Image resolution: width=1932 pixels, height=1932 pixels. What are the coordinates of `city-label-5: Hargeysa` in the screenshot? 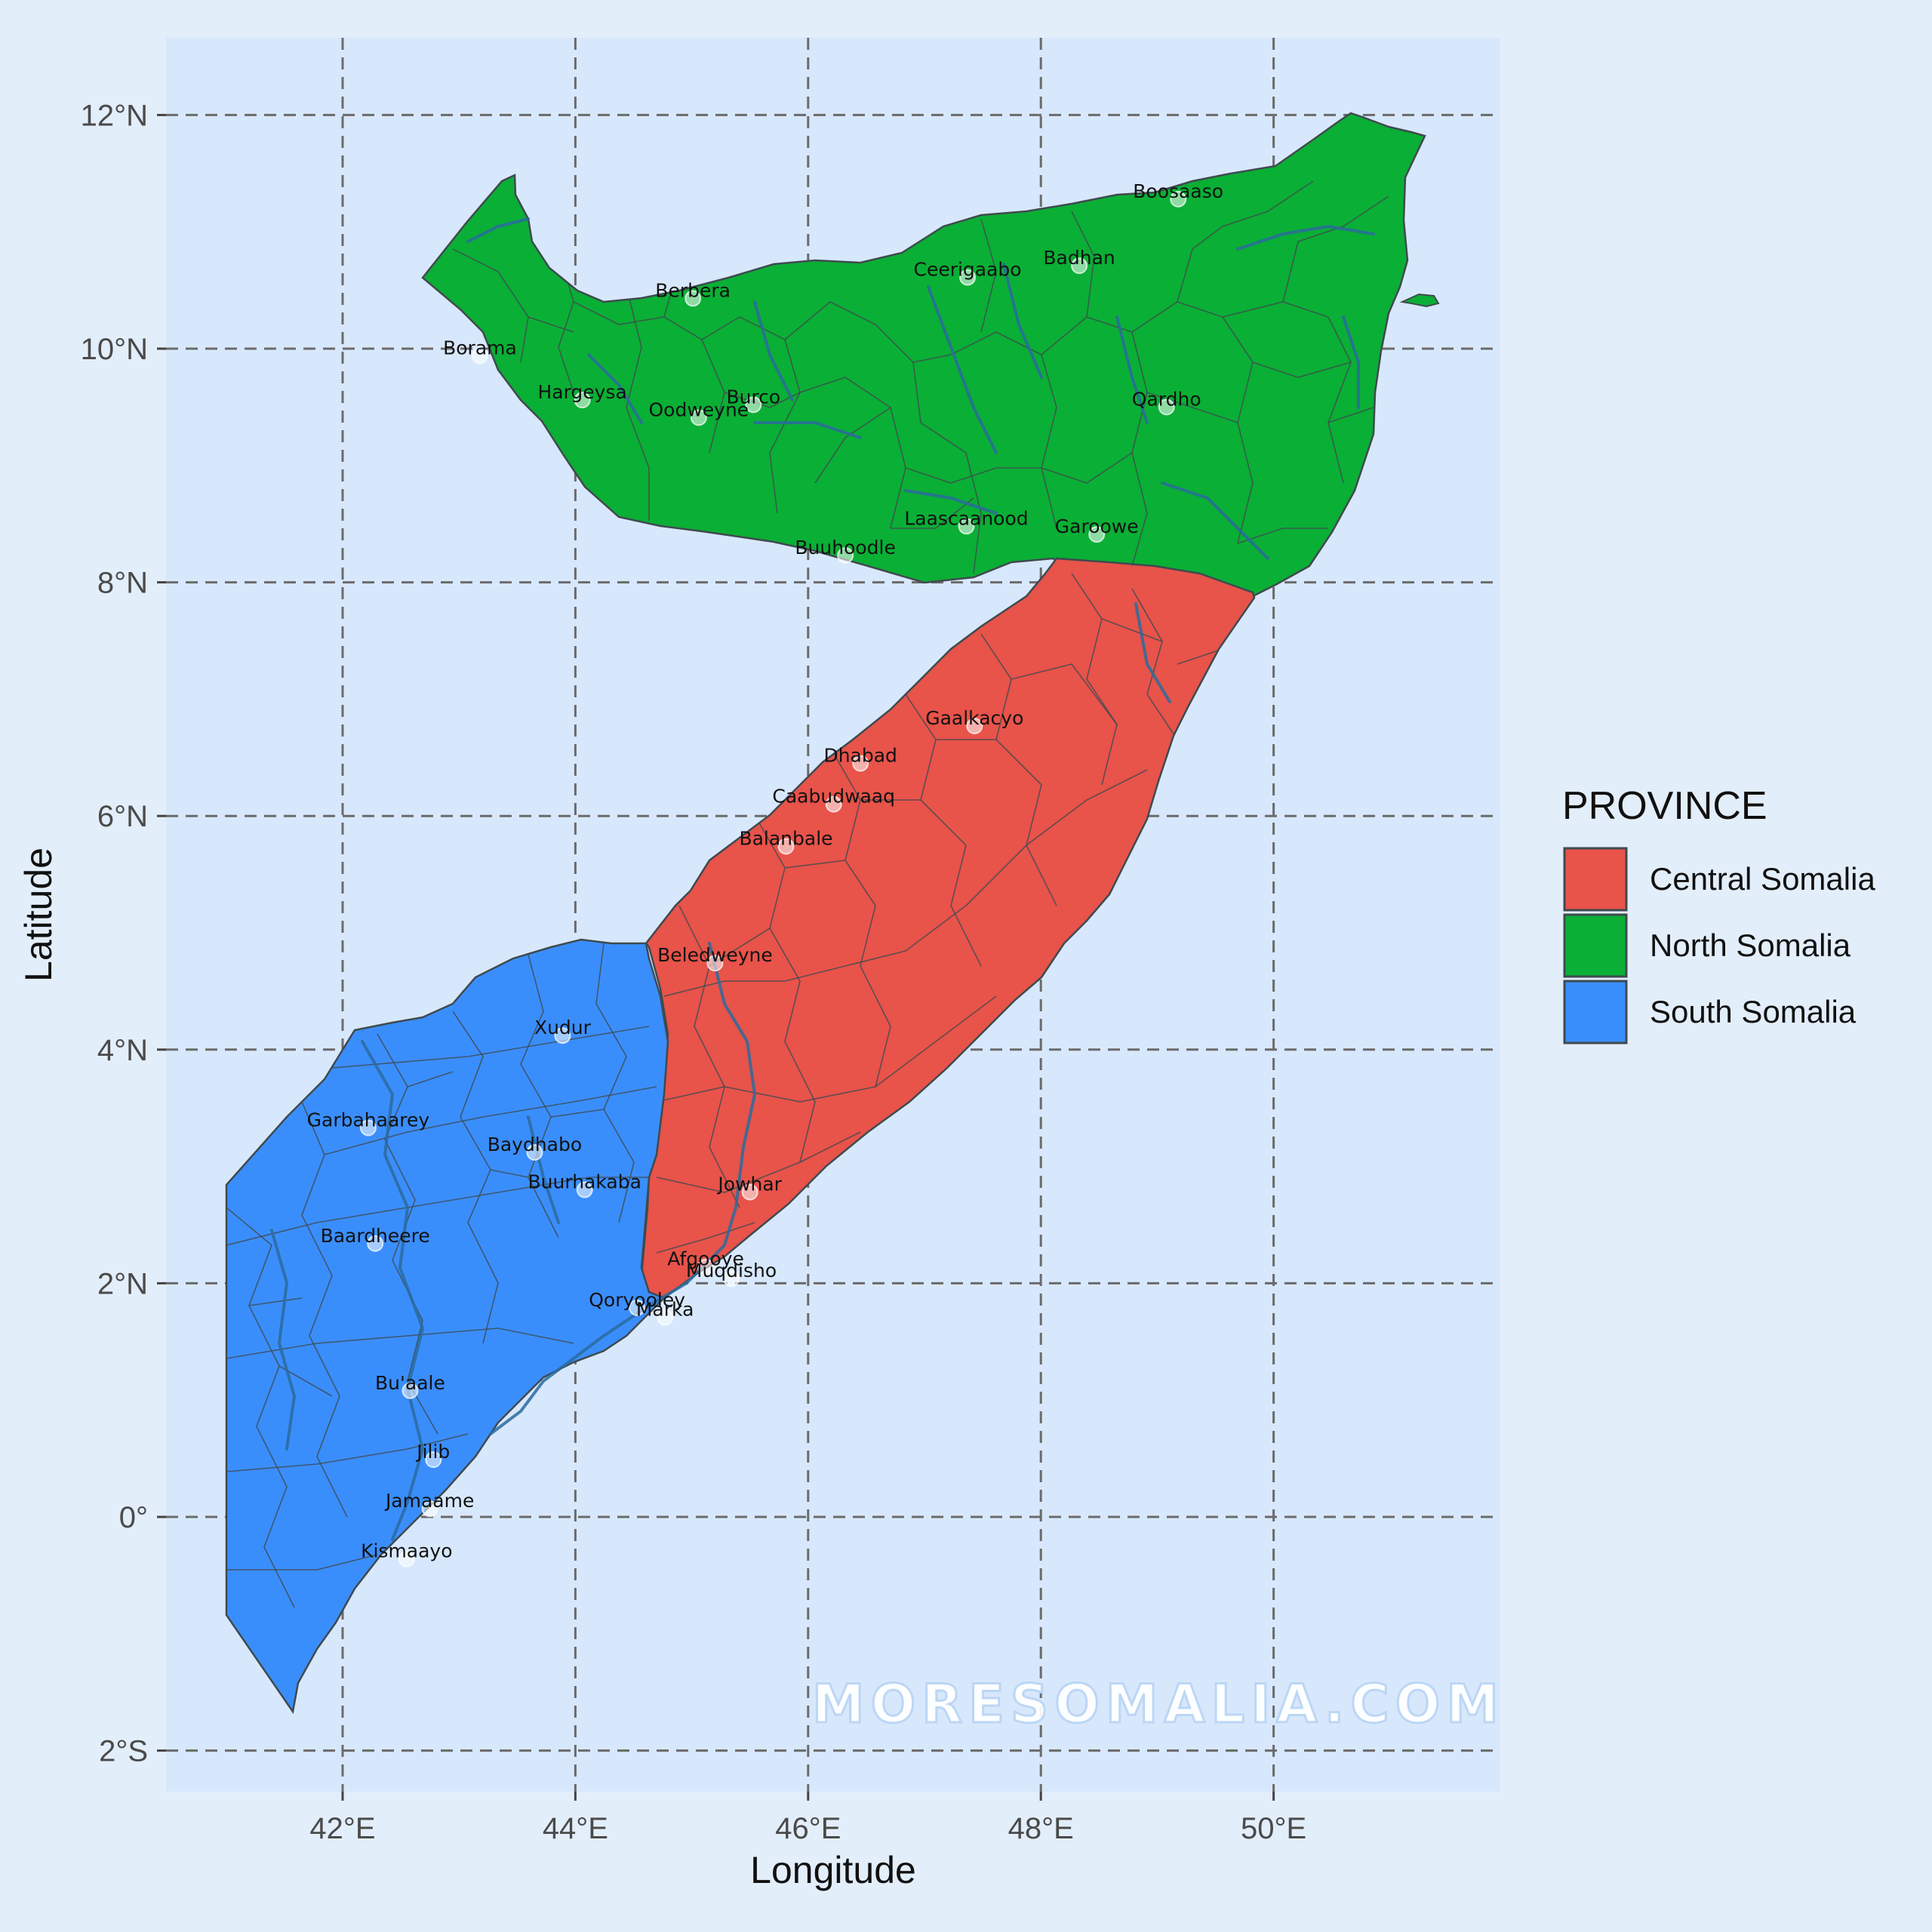 It's located at (581, 392).